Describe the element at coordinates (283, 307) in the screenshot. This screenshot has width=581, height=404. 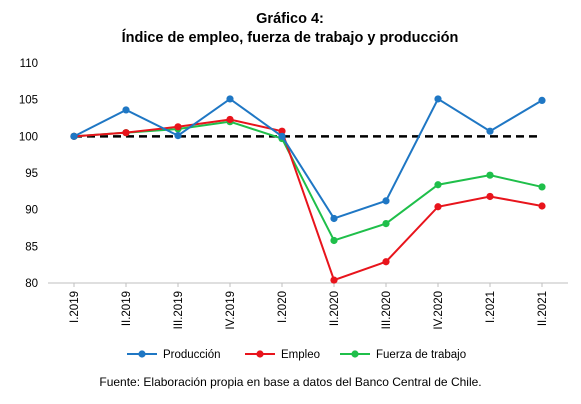
I see `x-tick-label: I.2020` at that location.